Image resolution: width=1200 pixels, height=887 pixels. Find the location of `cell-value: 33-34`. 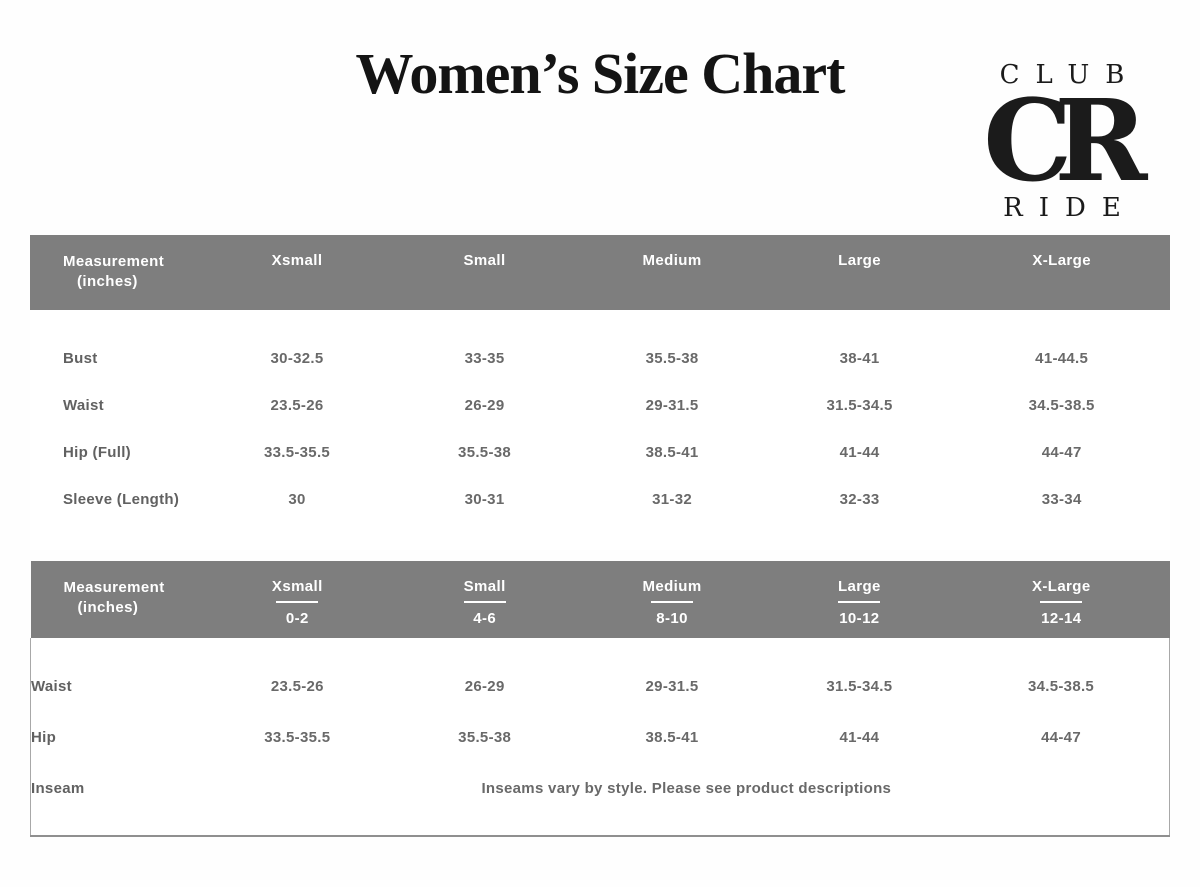

cell-value: 33-34 is located at coordinates (1061, 499).